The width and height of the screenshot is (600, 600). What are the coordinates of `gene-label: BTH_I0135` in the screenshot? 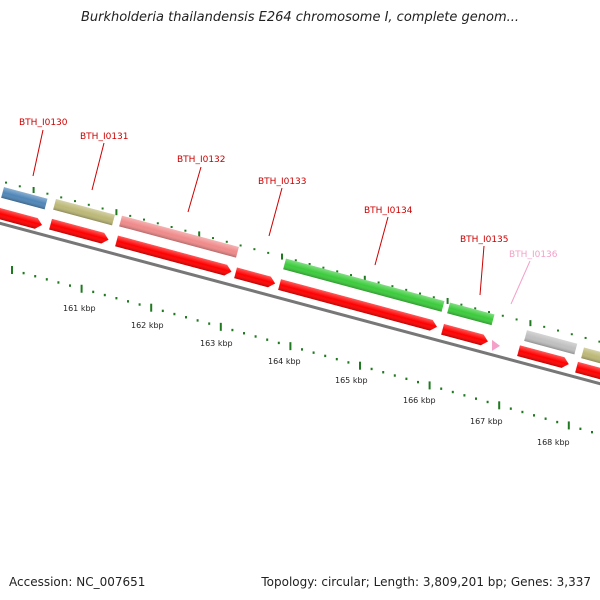 It's located at (484, 240).